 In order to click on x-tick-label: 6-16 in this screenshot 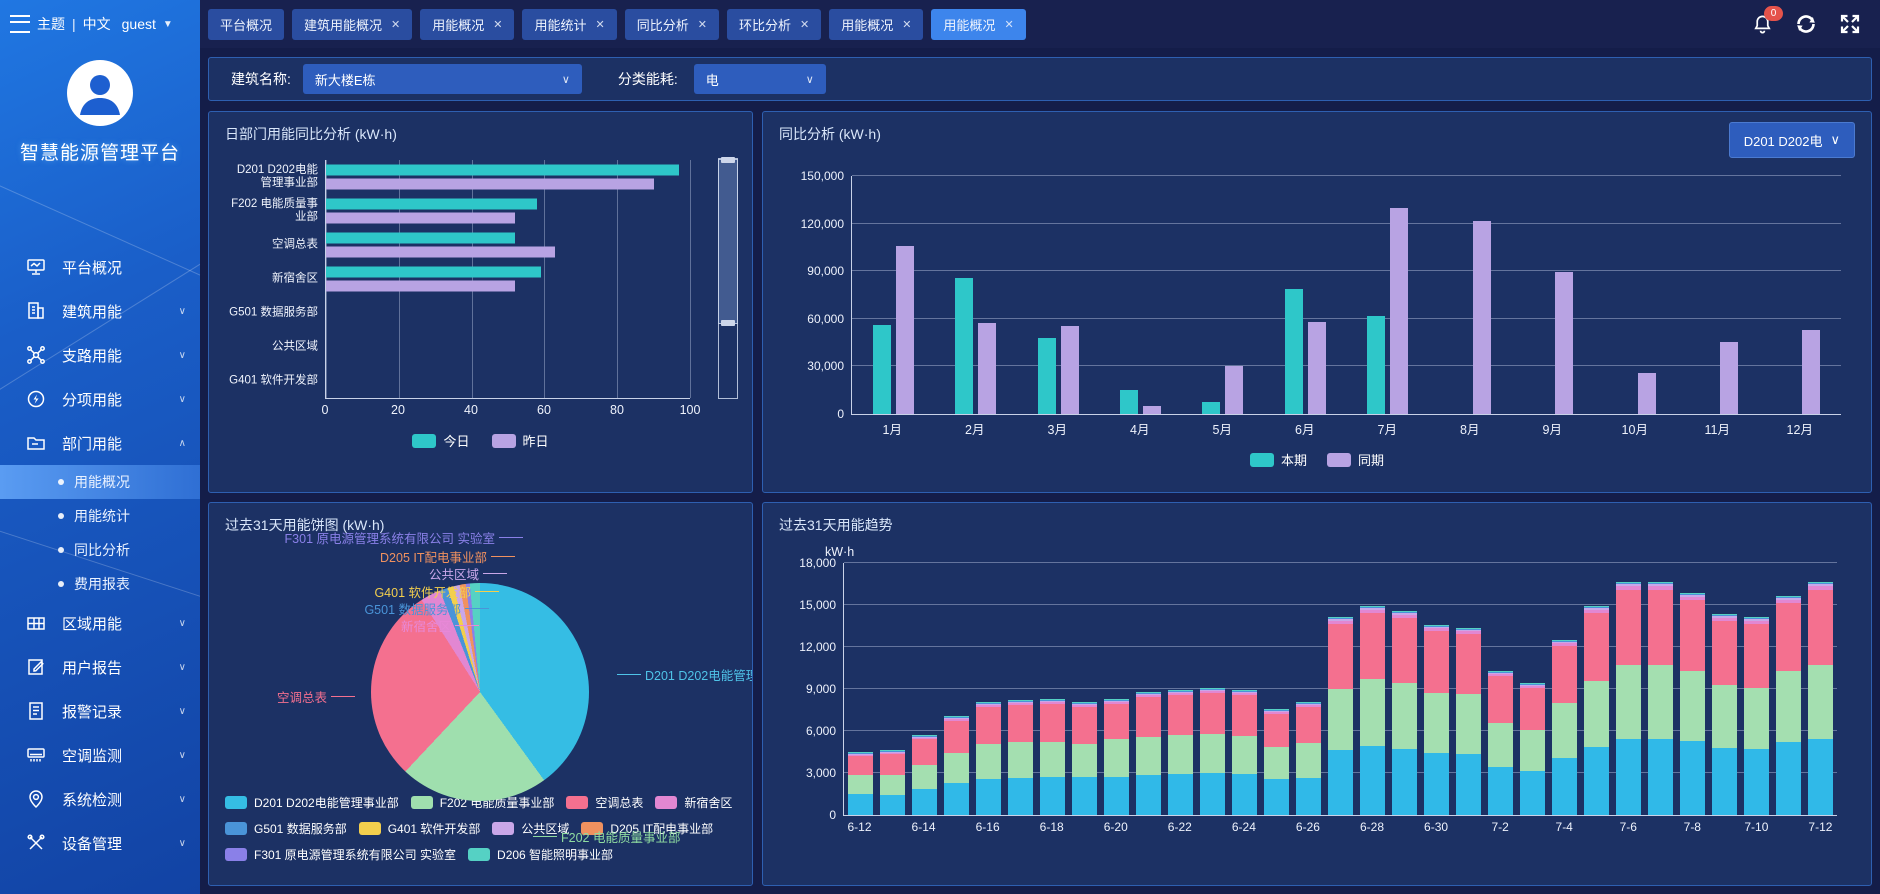, I will do `click(987, 827)`.